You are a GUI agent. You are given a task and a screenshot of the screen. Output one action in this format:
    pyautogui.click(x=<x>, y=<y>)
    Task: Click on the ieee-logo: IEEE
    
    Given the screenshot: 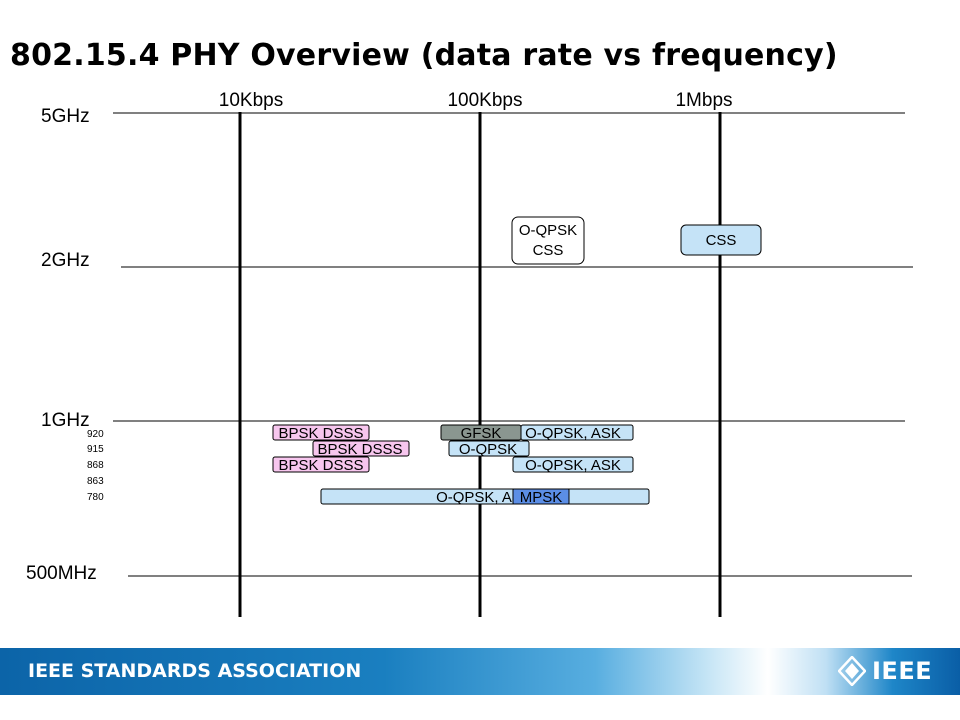 What is the action you would take?
    pyautogui.click(x=885, y=671)
    